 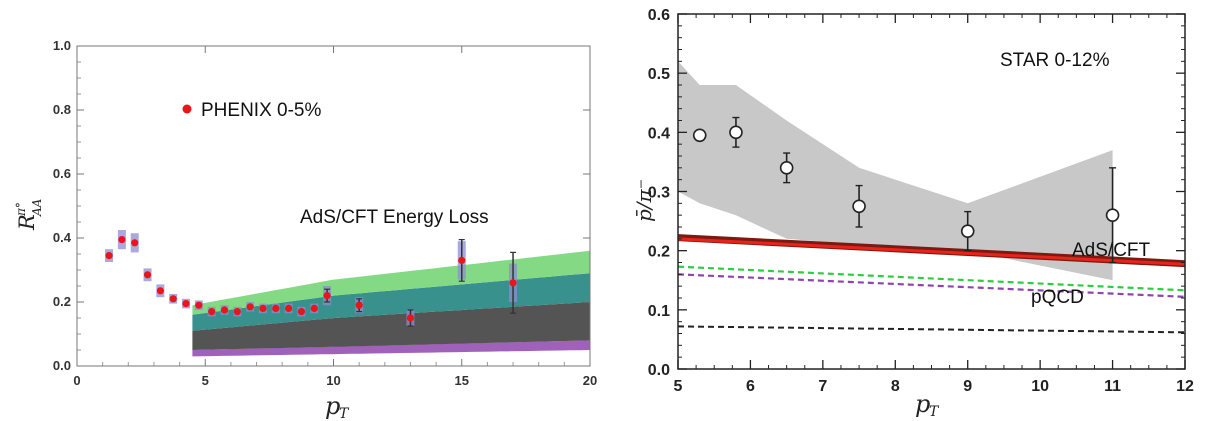 I want to click on right-x-tick-label: 10, so click(x=1040, y=386).